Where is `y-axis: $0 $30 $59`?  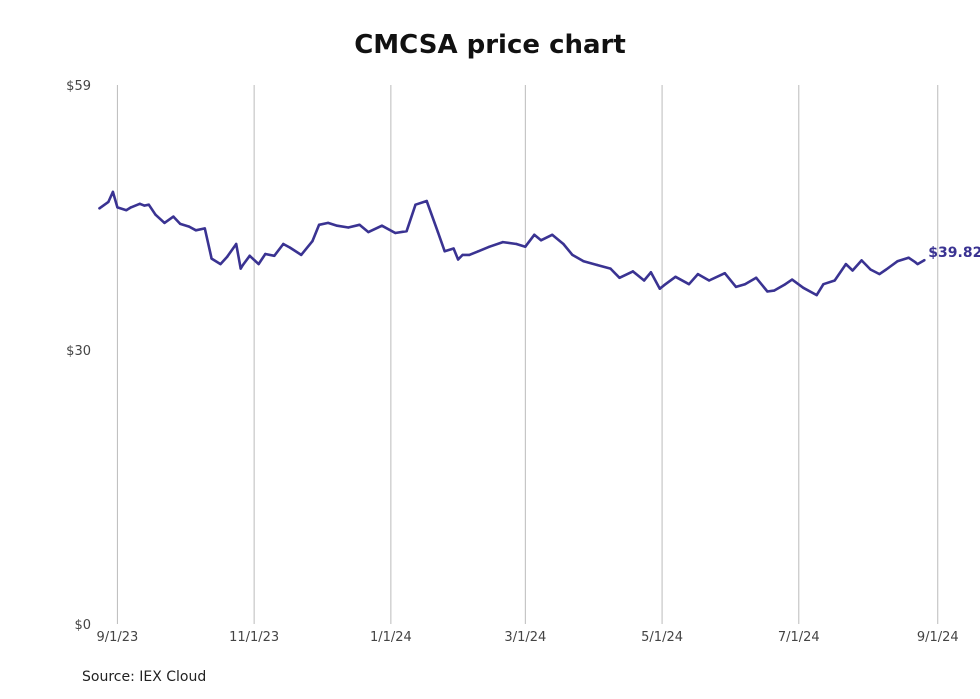 y-axis: $0 $30 $59 is located at coordinates (78, 356).